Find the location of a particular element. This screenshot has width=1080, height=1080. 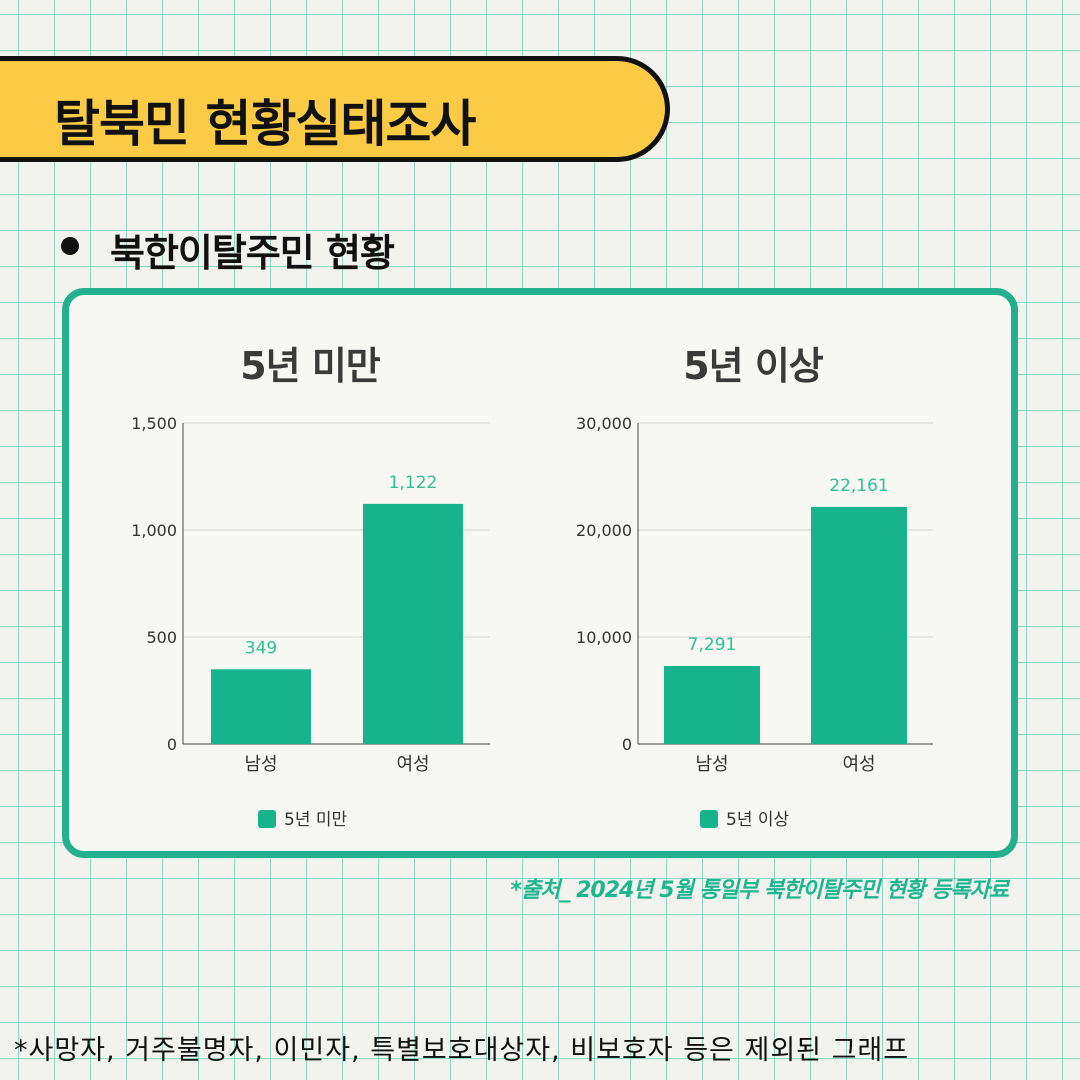

legend-label: 5년 미만 is located at coordinates (315, 820).